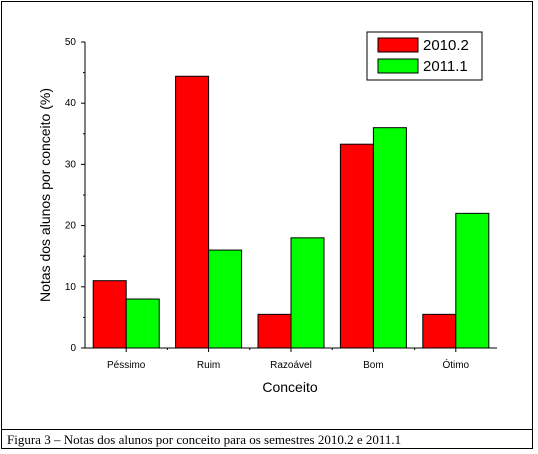  I want to click on x-tick-label: Bom, so click(373, 365).